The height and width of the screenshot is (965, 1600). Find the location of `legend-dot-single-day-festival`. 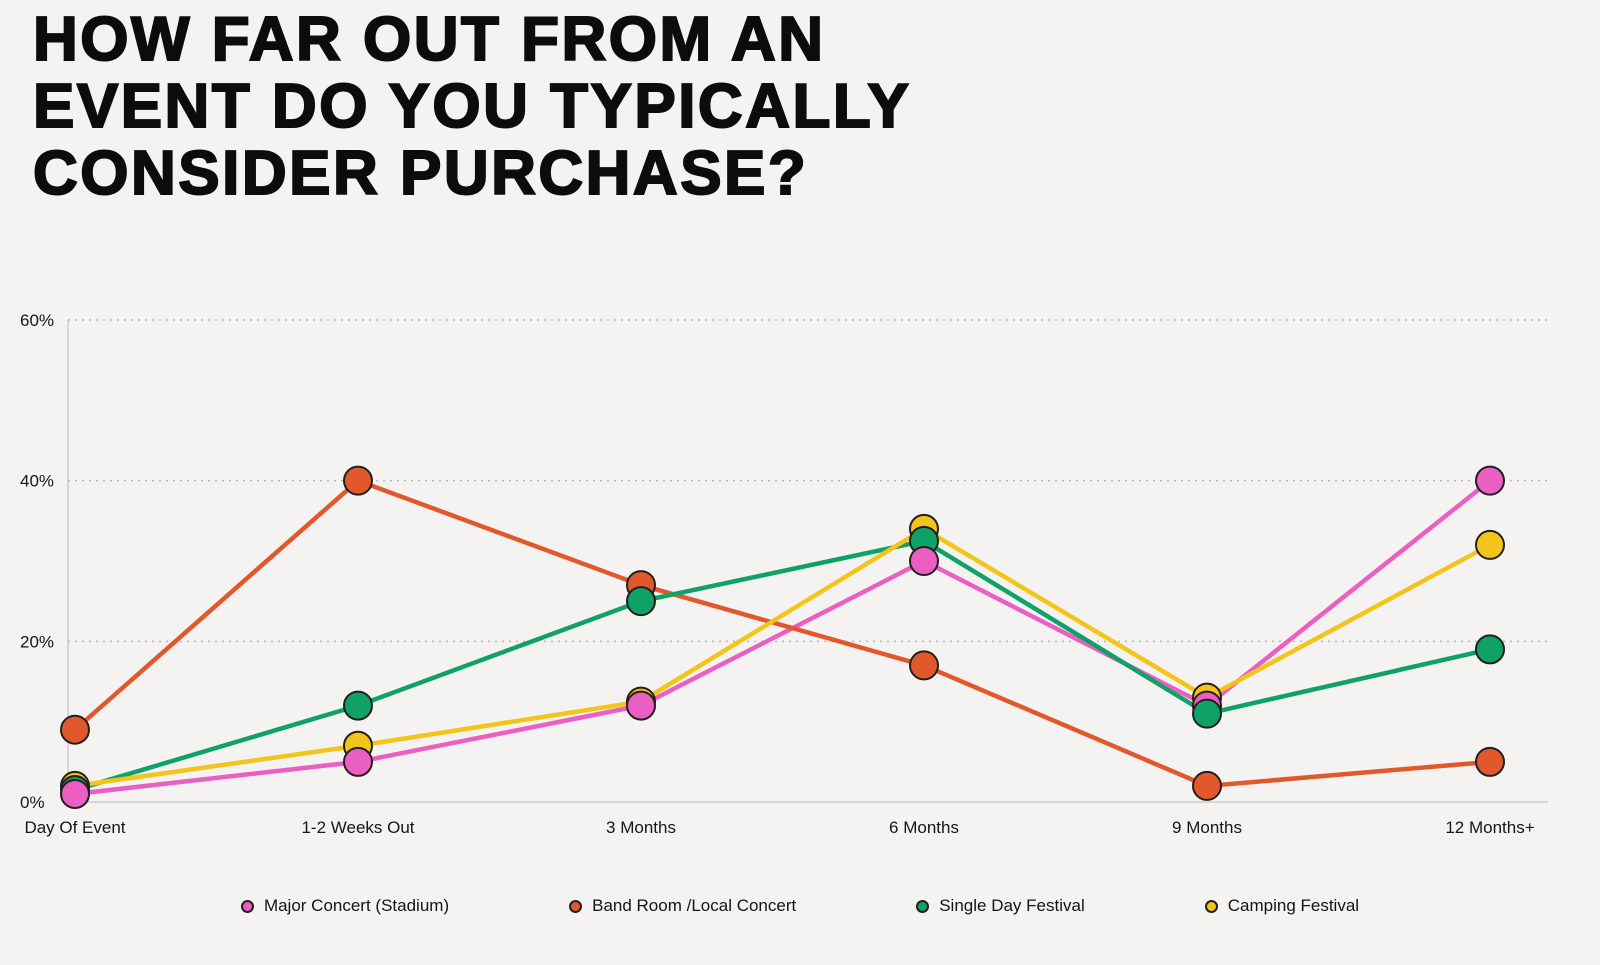

legend-dot-single-day-festival is located at coordinates (923, 906).